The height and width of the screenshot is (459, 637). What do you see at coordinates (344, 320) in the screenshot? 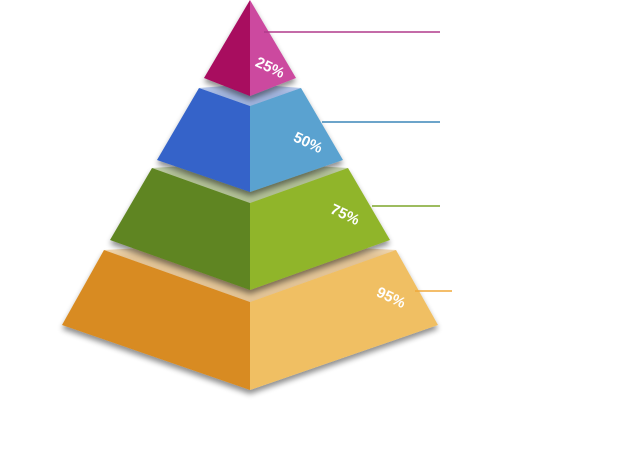
I see `tier-4-right-face` at bounding box center [344, 320].